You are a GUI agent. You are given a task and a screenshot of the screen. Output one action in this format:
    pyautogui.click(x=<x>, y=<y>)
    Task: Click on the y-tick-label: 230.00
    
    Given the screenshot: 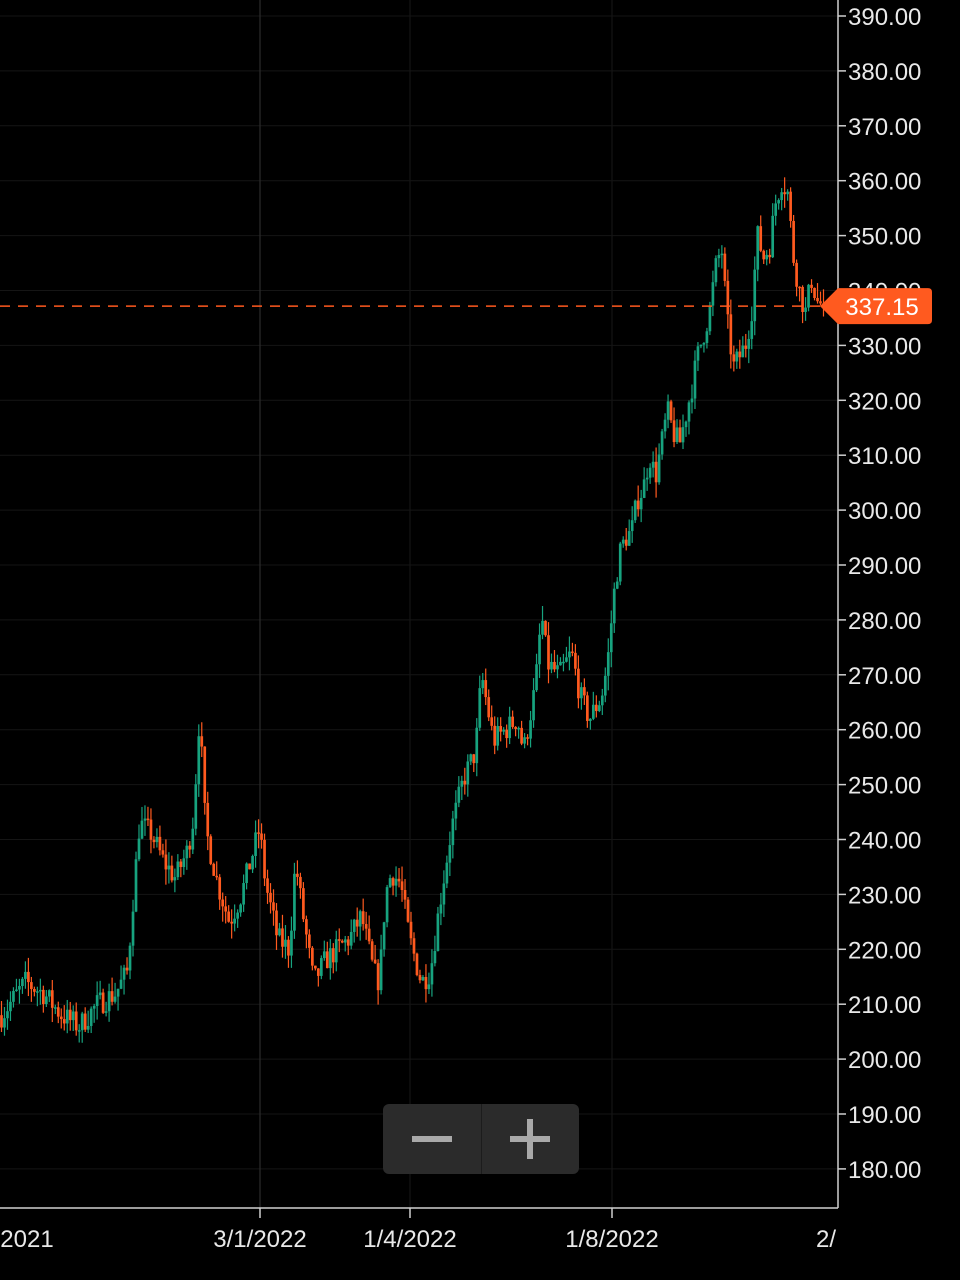 What is the action you would take?
    pyautogui.click(x=884, y=895)
    